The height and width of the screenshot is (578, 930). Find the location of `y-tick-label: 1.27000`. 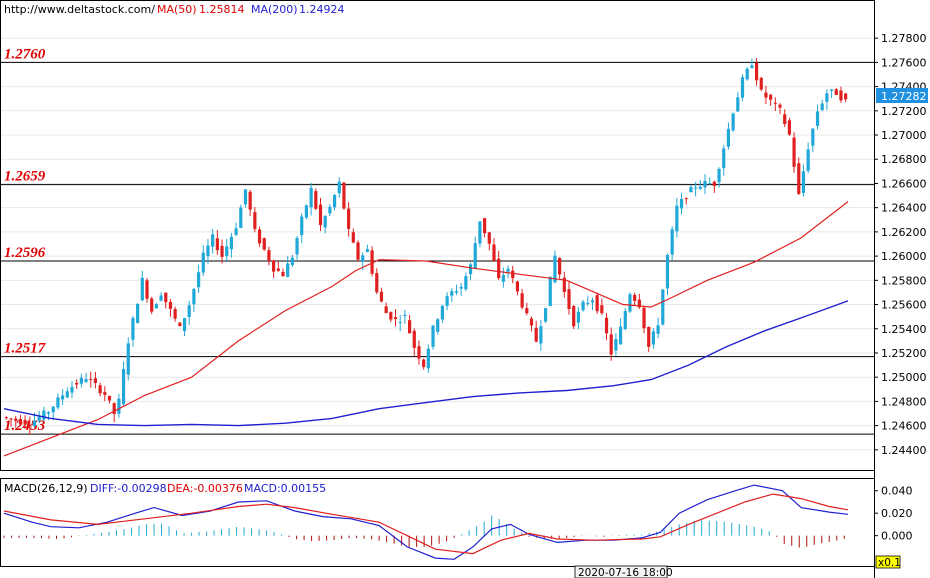

y-tick-label: 1.27000 is located at coordinates (904, 135).